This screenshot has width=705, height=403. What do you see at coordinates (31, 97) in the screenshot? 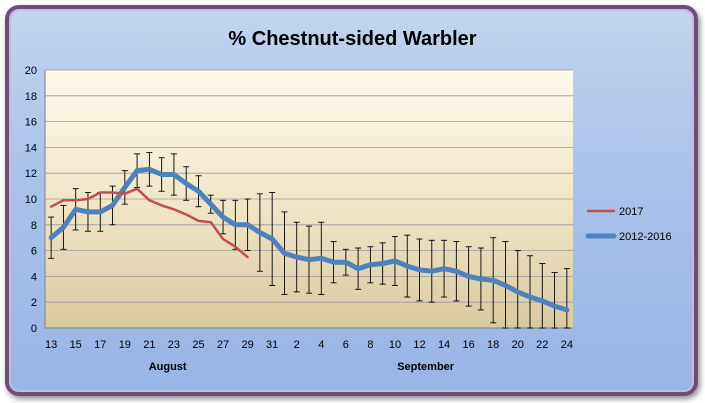
I see `y-tick-label: 18` at bounding box center [31, 97].